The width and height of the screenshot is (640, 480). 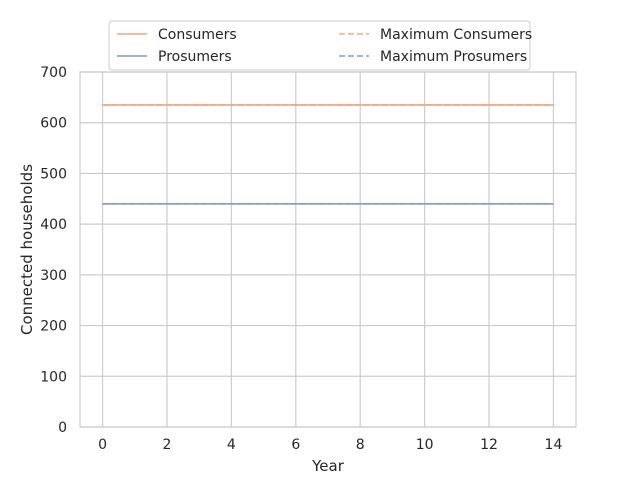 I want to click on y-tick-label: 200, so click(x=53, y=327).